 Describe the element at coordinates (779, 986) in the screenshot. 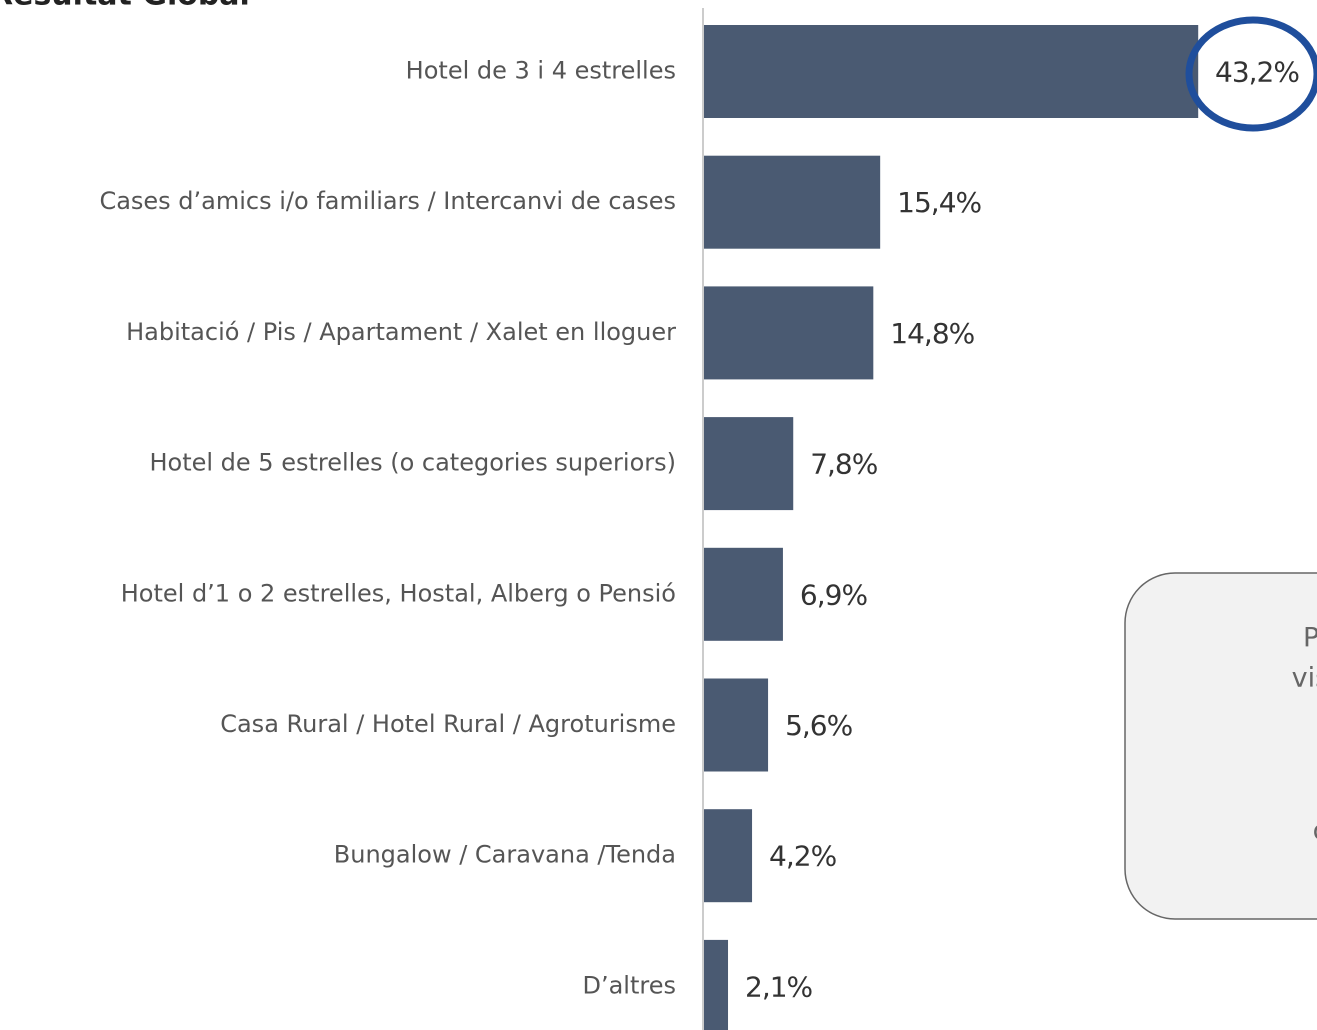

I see `value-label: 2,1%` at that location.